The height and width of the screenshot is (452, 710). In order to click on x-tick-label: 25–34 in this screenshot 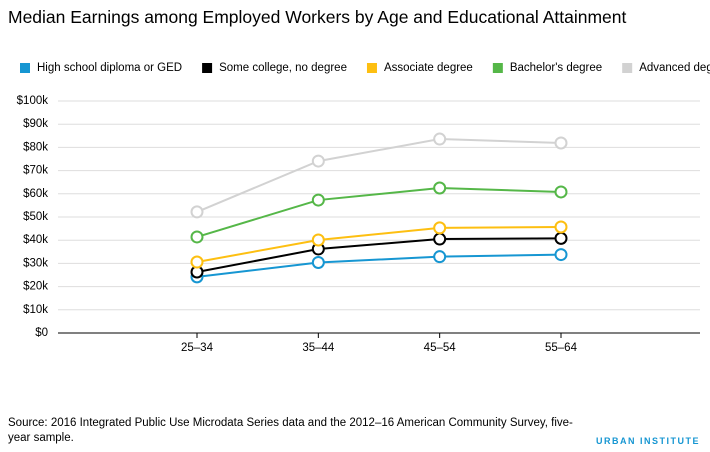, I will do `click(197, 348)`.